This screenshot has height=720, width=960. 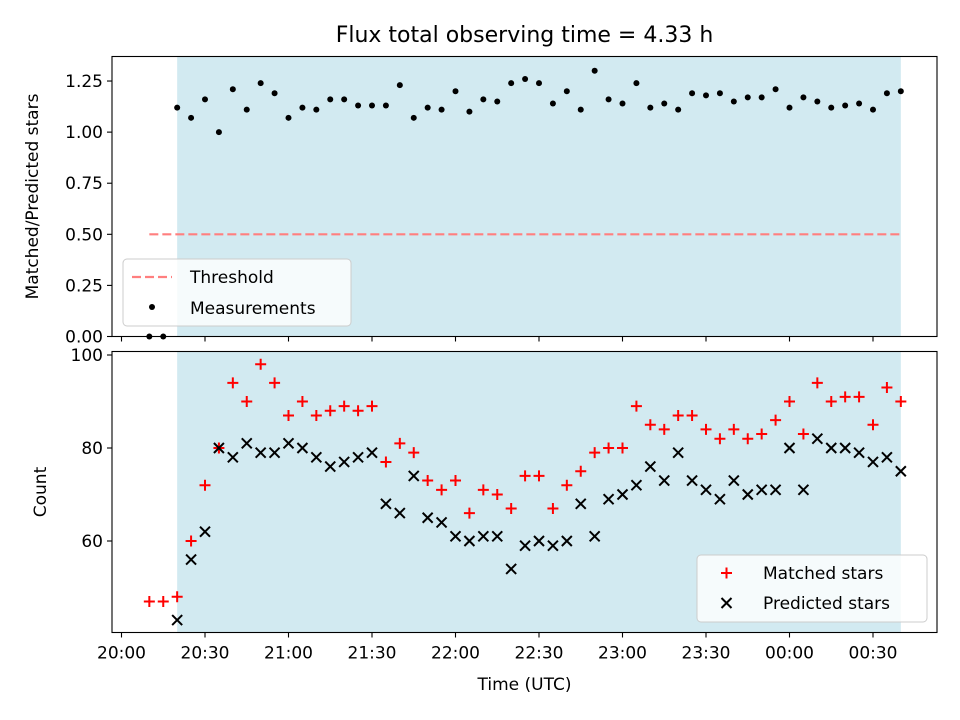 What do you see at coordinates (237, 292) in the screenshot?
I see `legend-box-top` at bounding box center [237, 292].